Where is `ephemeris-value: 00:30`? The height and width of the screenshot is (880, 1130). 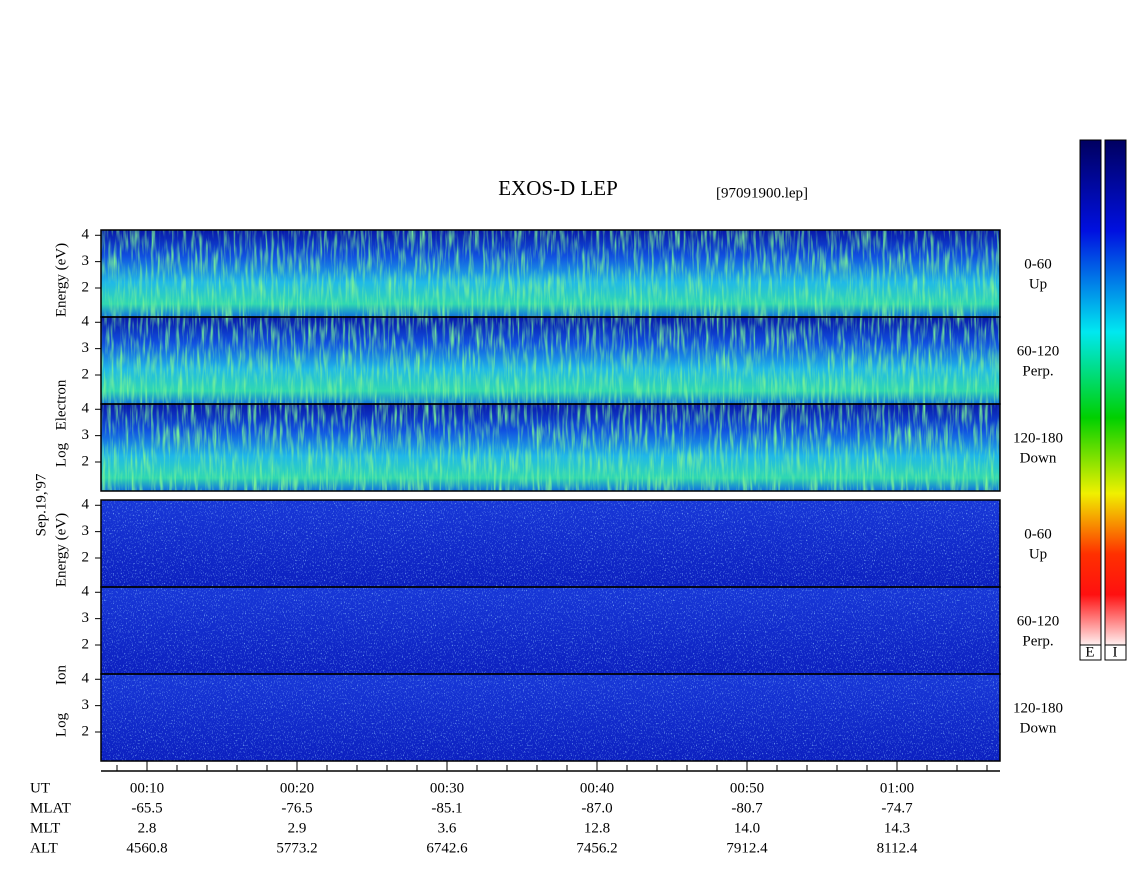
ephemeris-value: 00:30 is located at coordinates (447, 788).